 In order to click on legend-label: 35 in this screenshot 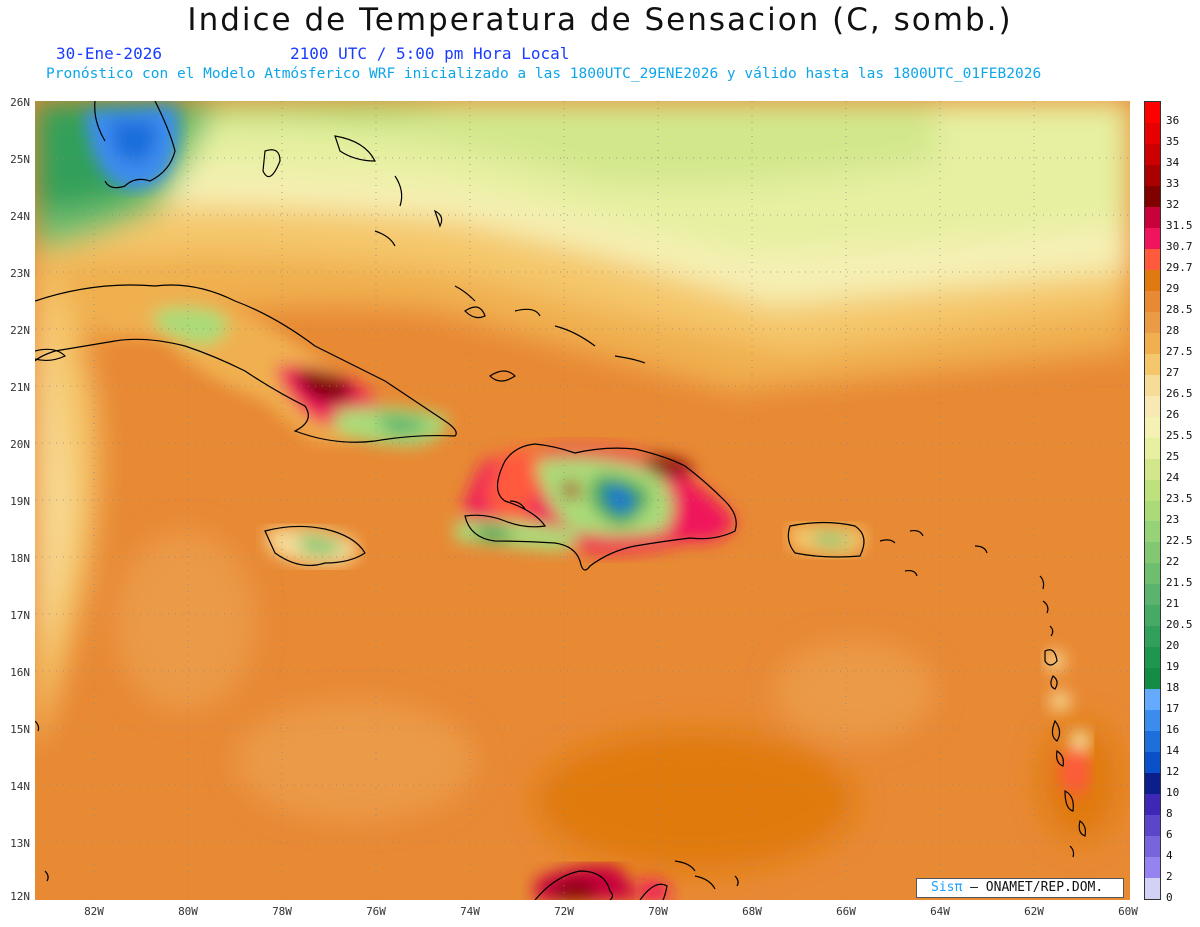, I will do `click(1173, 142)`.